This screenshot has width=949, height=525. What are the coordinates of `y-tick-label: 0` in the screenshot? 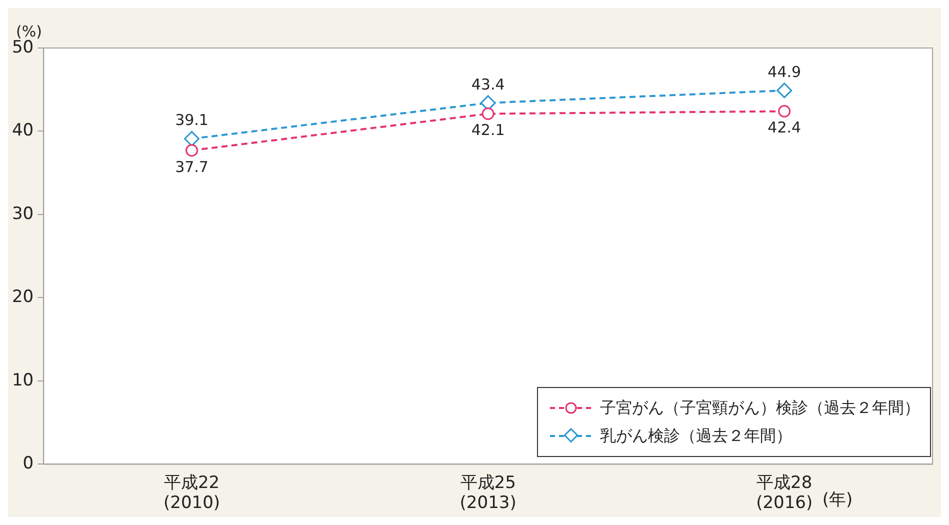 It's located at (28, 464).